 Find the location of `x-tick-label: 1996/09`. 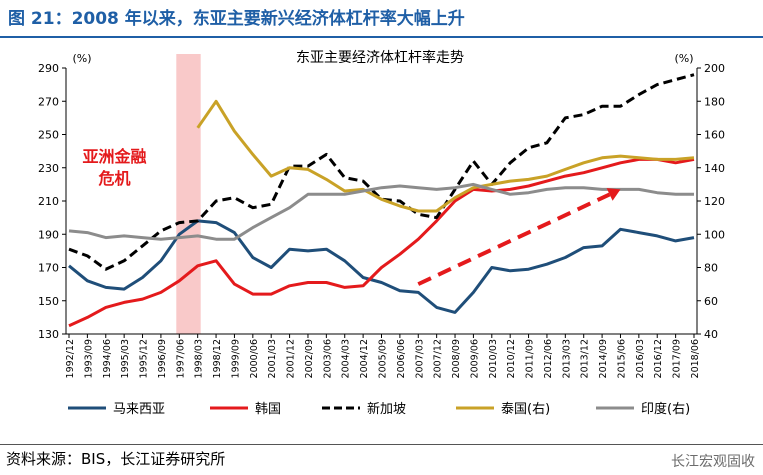

x-tick-label: 1996/09 is located at coordinates (162, 358).